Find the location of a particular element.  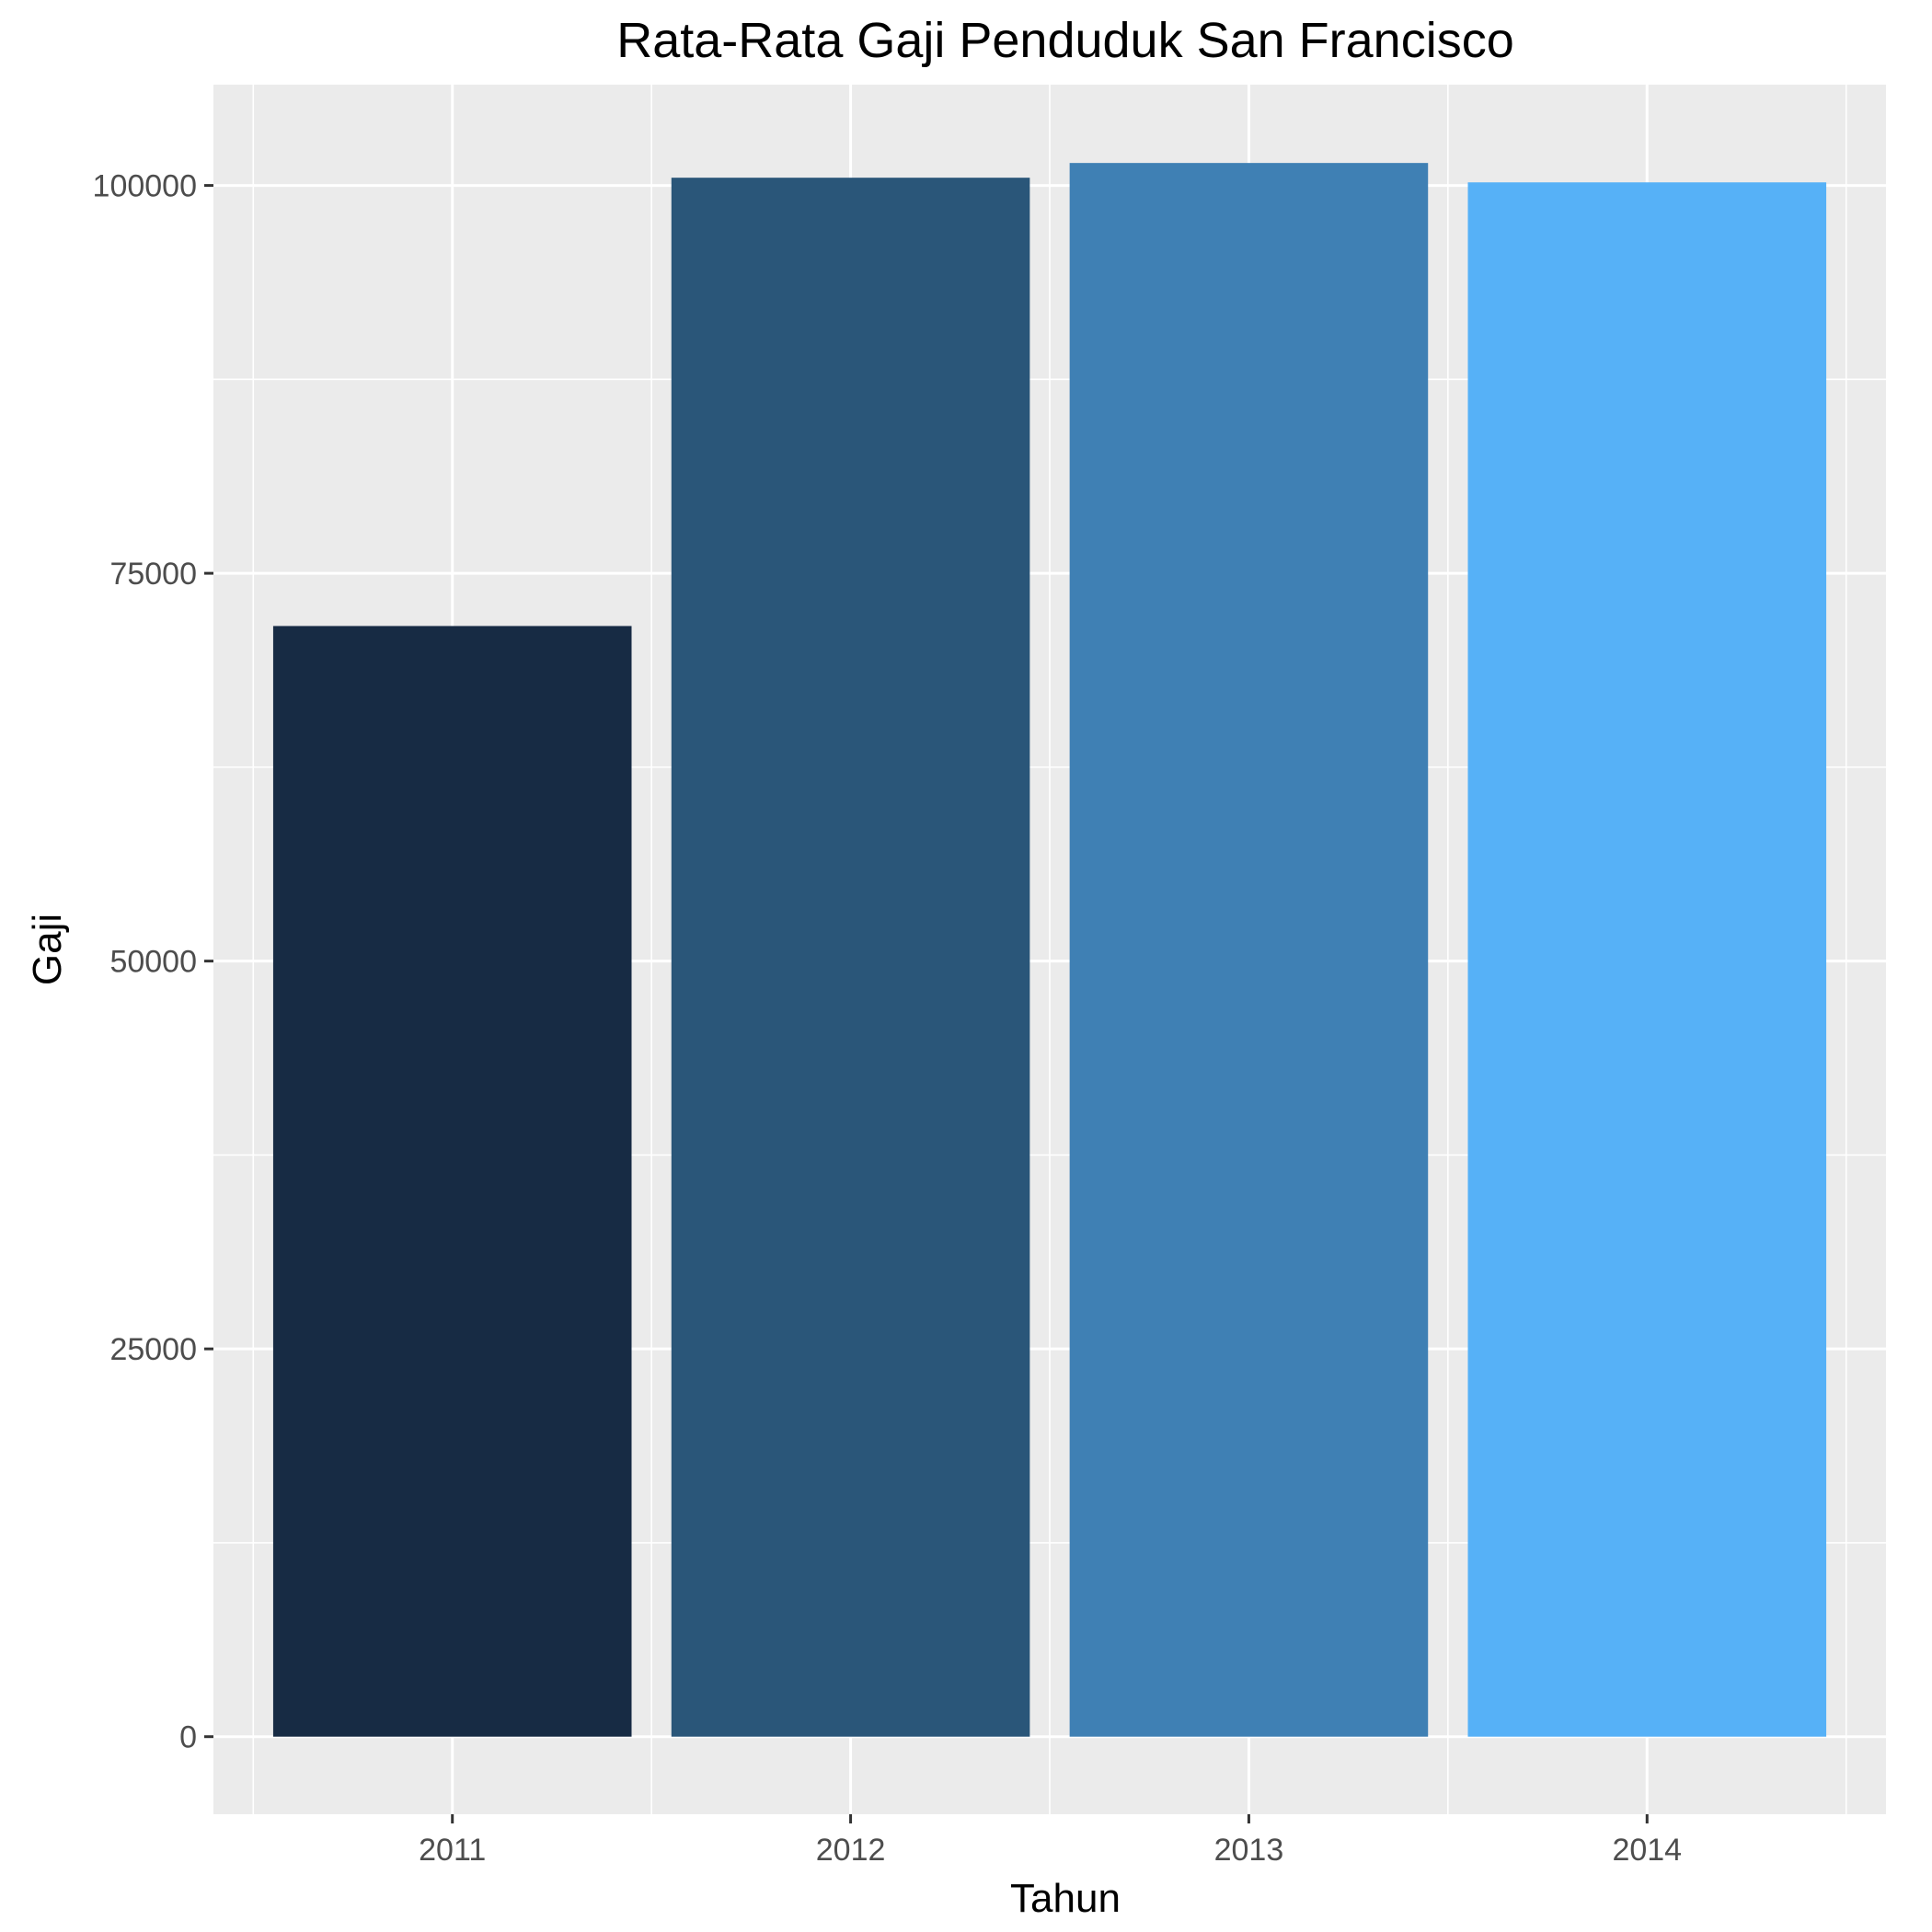

x-axis-title: Tahun is located at coordinates (1065, 1898).